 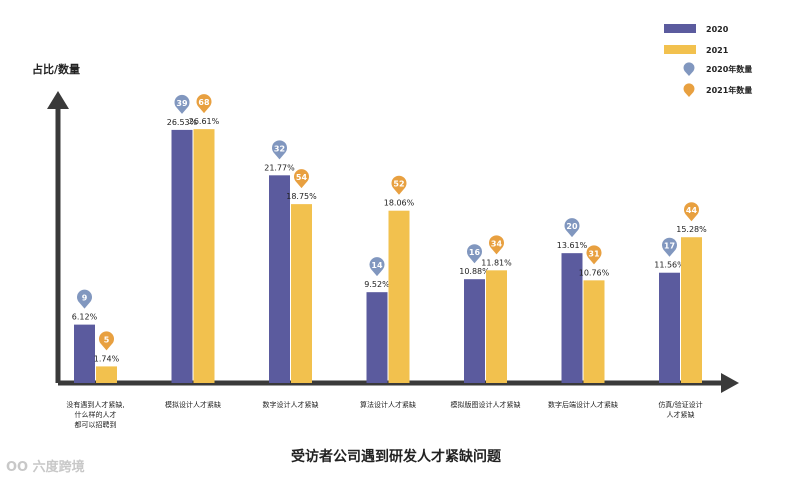 I want to click on category-label-3-0: 算法设计人才紧缺, so click(x=388, y=404).